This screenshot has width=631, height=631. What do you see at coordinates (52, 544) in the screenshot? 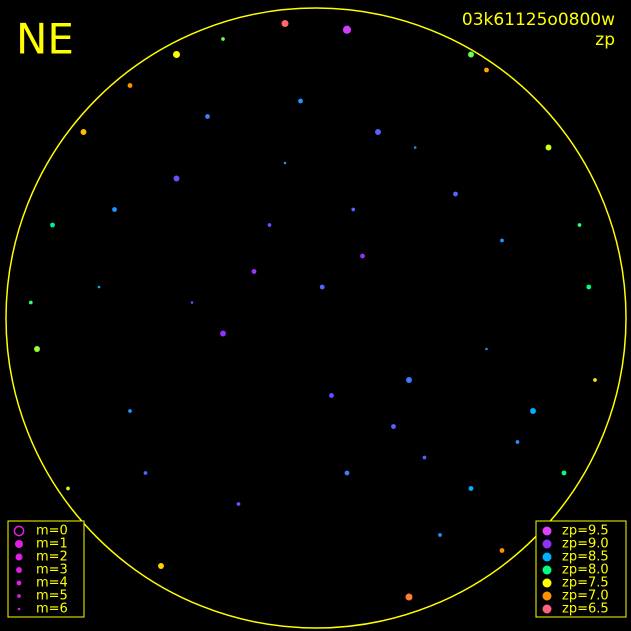
I see `size-legend-label: m=1` at bounding box center [52, 544].